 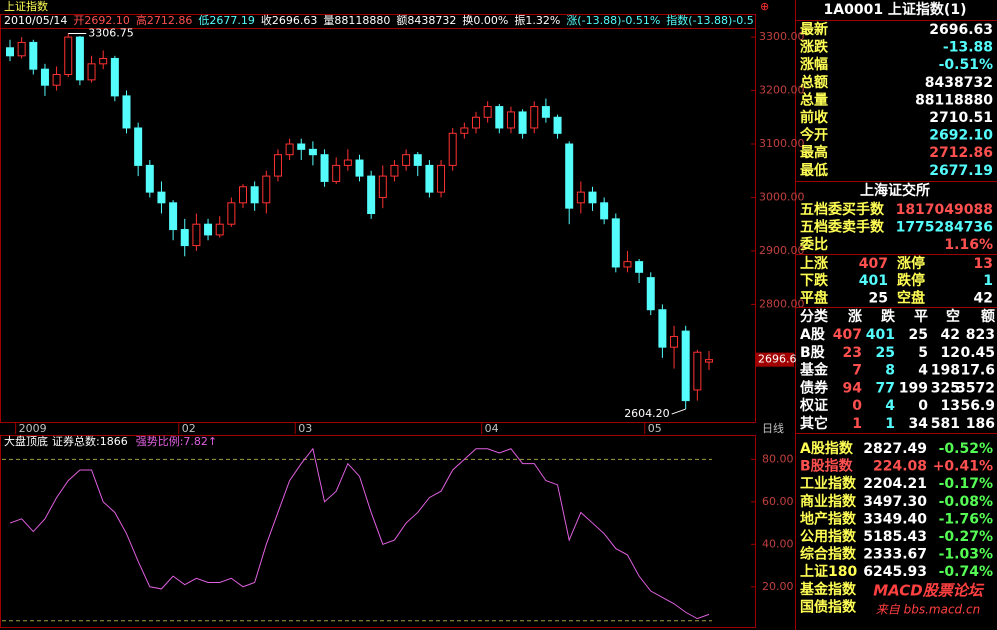 I want to click on y-tick-label: 3300.00, so click(x=782, y=36).